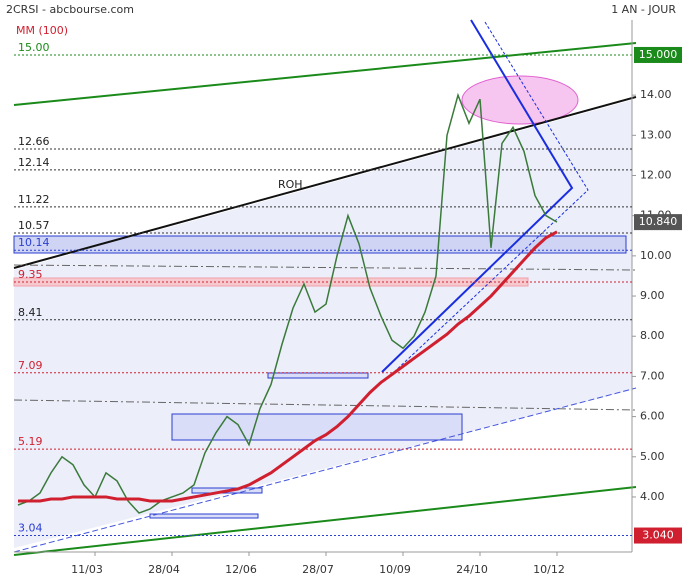  Describe the element at coordinates (318, 569) in the screenshot. I see `x-tick-label: 28/07` at that location.